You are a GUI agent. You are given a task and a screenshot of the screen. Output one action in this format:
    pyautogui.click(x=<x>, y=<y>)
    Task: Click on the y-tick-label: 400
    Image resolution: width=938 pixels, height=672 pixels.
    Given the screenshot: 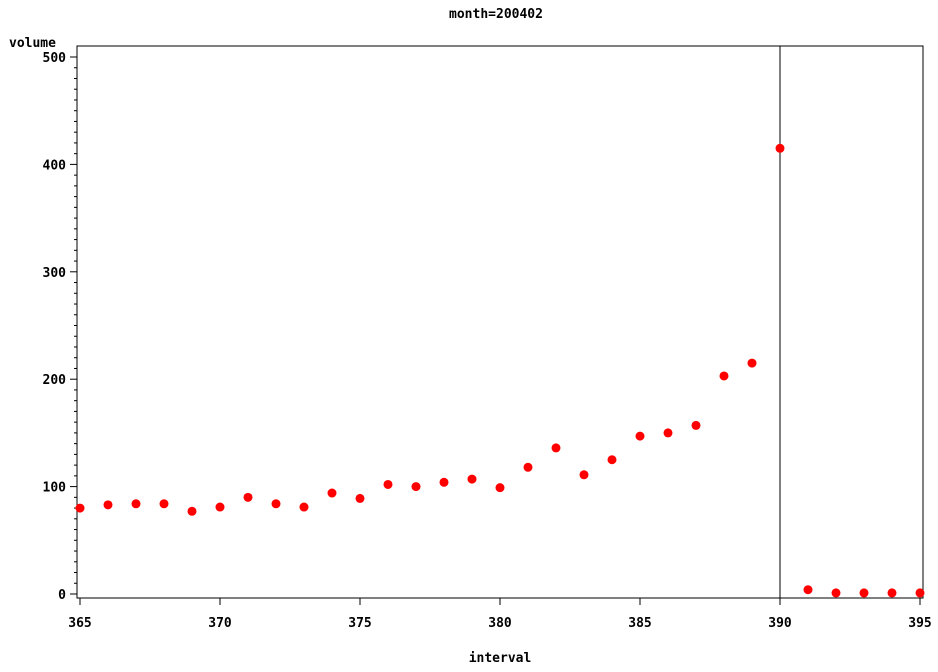 What is the action you would take?
    pyautogui.click(x=55, y=165)
    